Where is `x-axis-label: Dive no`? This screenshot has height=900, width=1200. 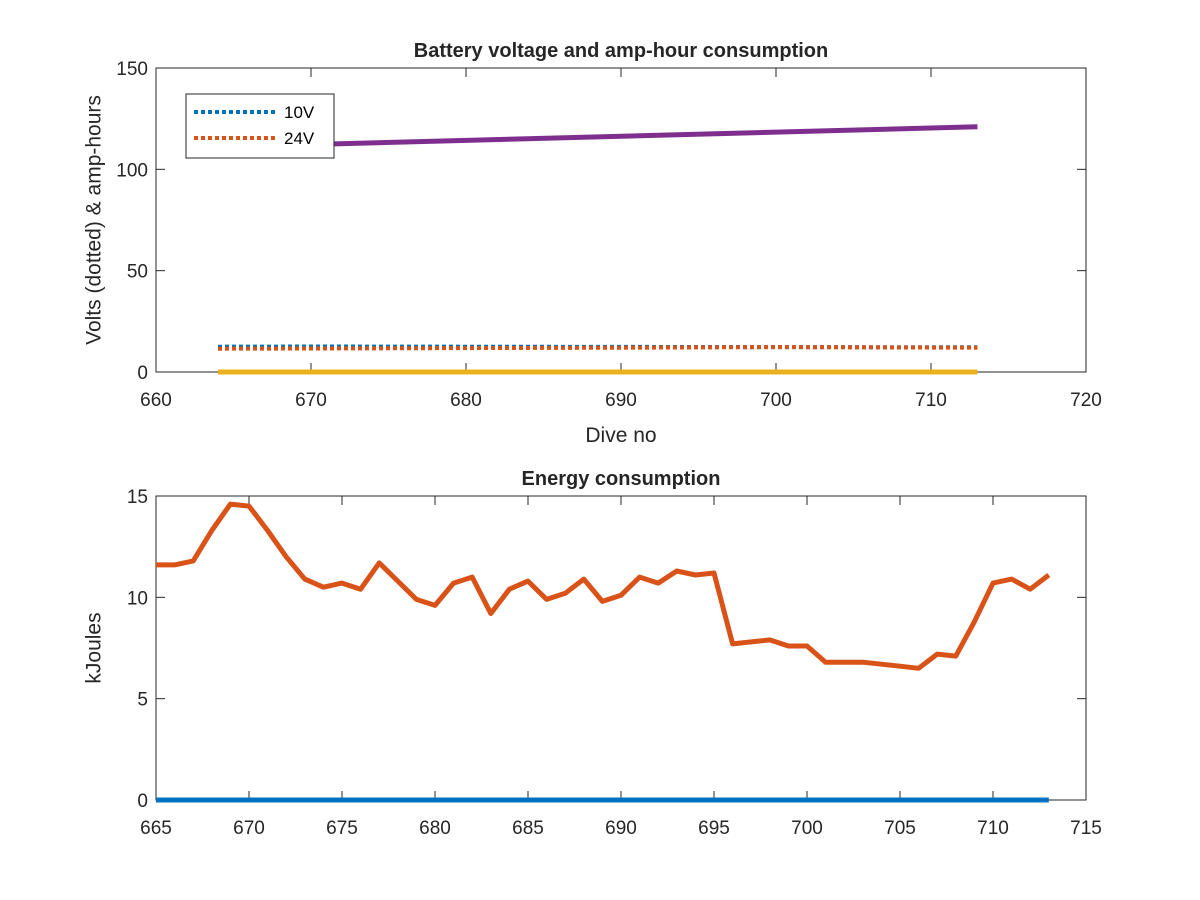
x-axis-label: Dive no is located at coordinates (620, 435).